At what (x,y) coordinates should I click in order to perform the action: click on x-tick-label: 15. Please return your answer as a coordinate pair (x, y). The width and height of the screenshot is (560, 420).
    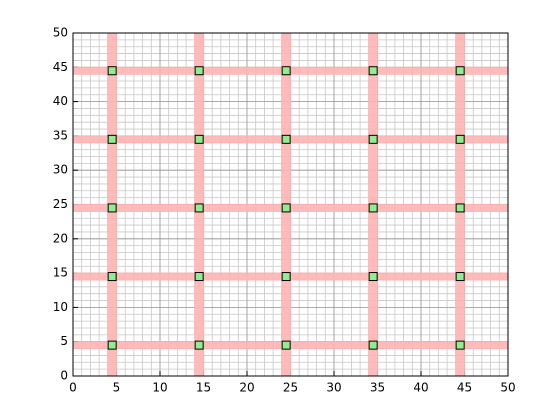
    Looking at the image, I should click on (203, 388).